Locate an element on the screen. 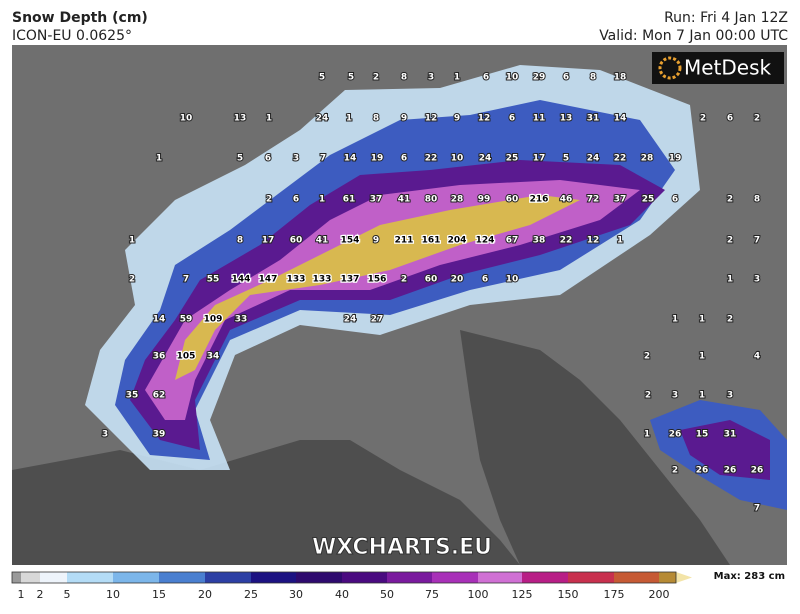 This screenshot has width=800, height=614. snow-label: 154 is located at coordinates (350, 241).